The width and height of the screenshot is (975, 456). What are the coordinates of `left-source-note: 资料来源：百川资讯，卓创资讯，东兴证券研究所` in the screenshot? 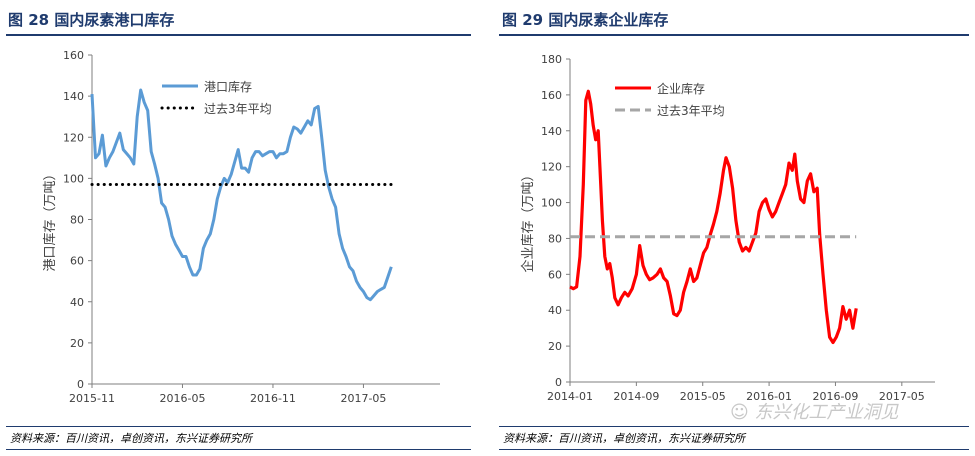 It's located at (131, 438).